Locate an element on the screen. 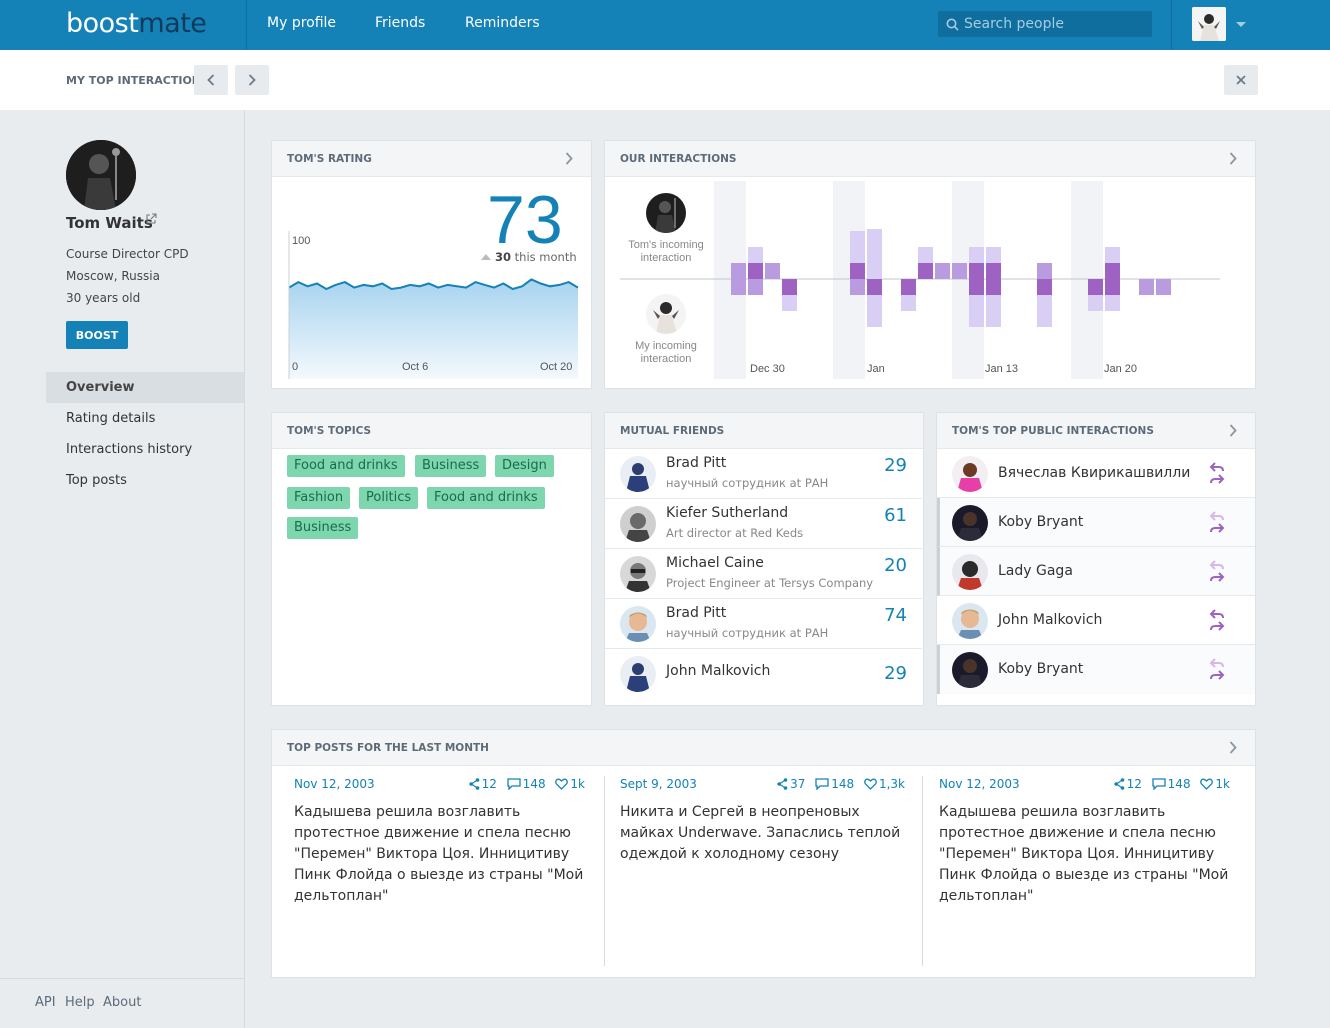 This screenshot has height=1028, width=1330. friend-count: 61 is located at coordinates (895, 515).